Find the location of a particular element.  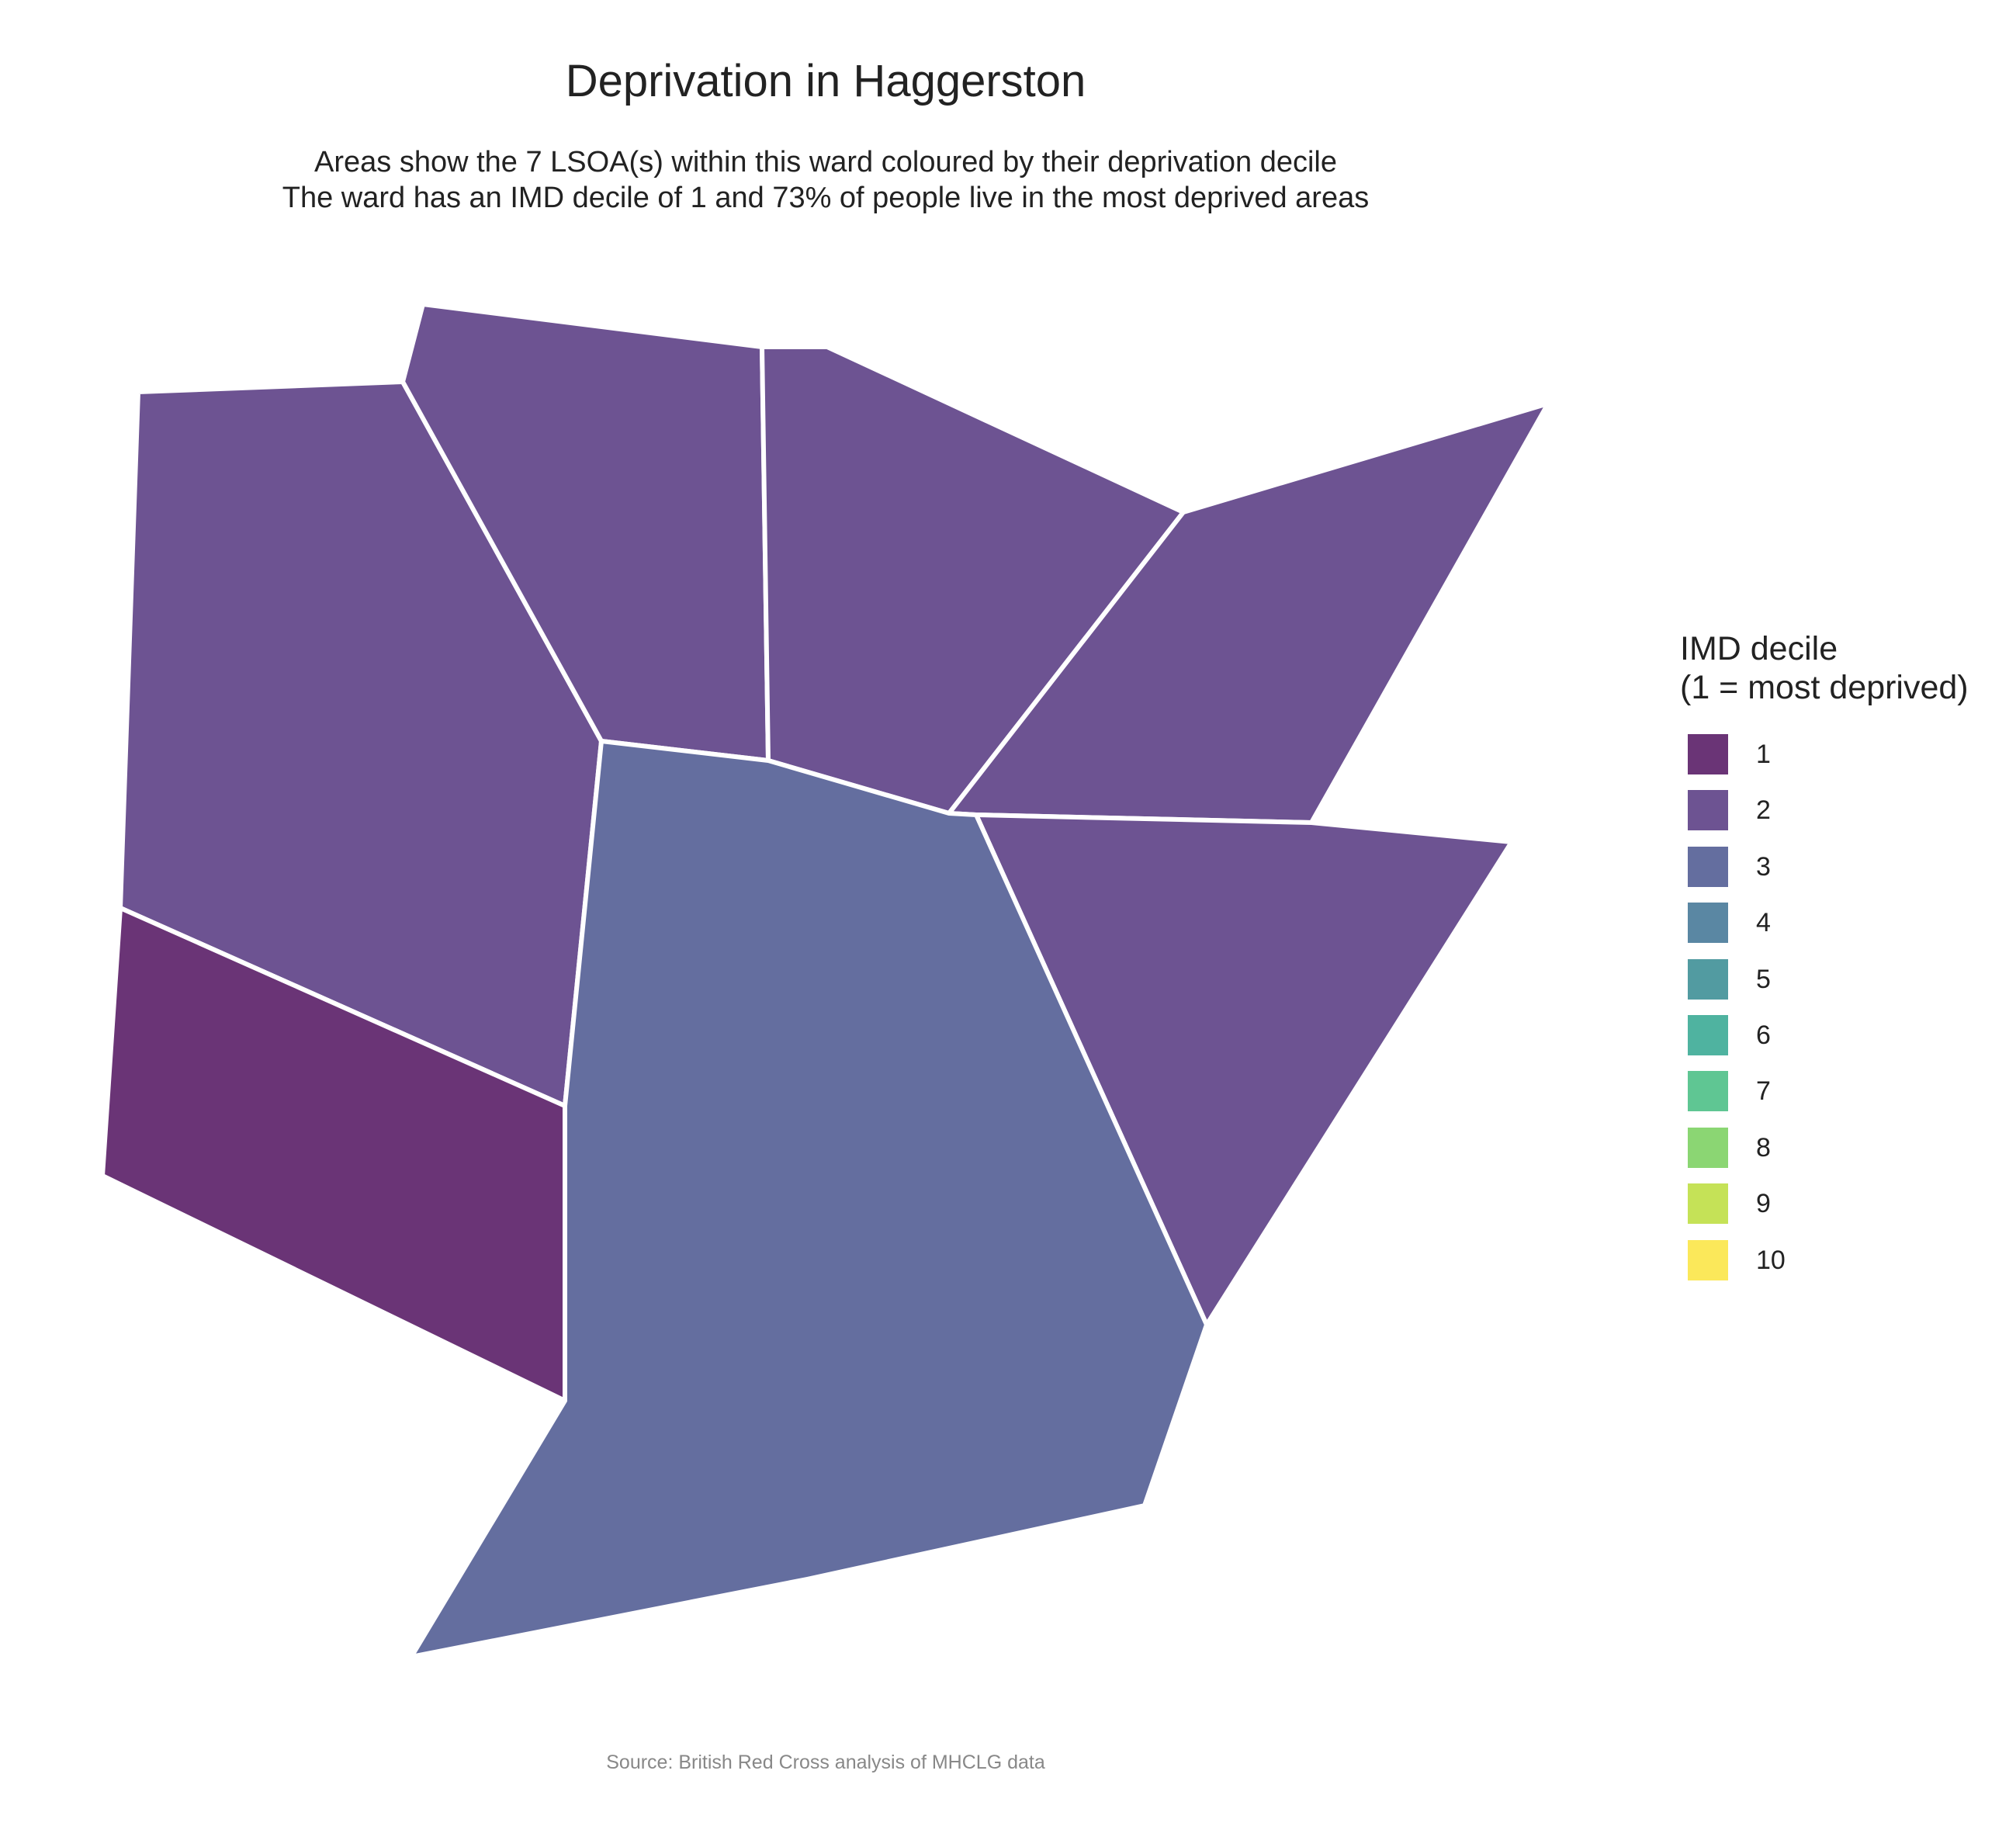

legend-label-9: 9 is located at coordinates (1764, 1204).